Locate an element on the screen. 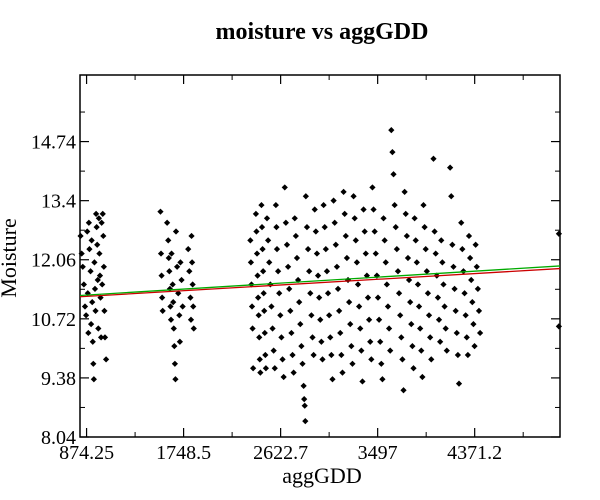 The height and width of the screenshot is (500, 600). x-tick-label: 4371.2 is located at coordinates (474, 453).